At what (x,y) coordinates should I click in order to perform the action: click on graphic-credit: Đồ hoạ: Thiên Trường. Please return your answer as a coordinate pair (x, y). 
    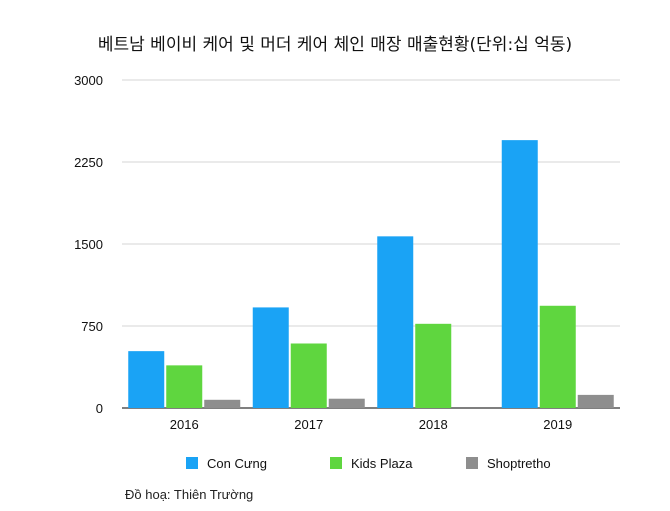
    Looking at the image, I should click on (189, 494).